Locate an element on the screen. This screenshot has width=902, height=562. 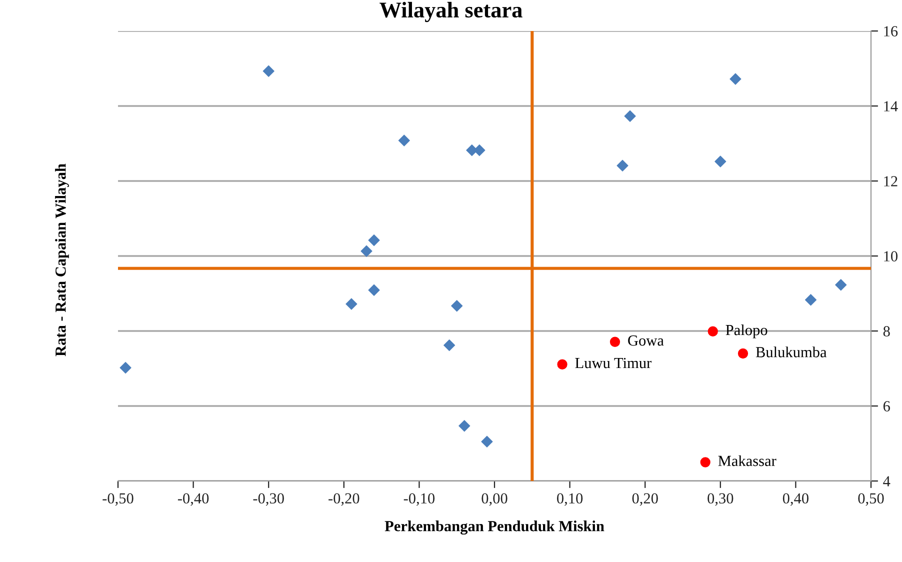
y-tick-label: 16 is located at coordinates (891, 31).